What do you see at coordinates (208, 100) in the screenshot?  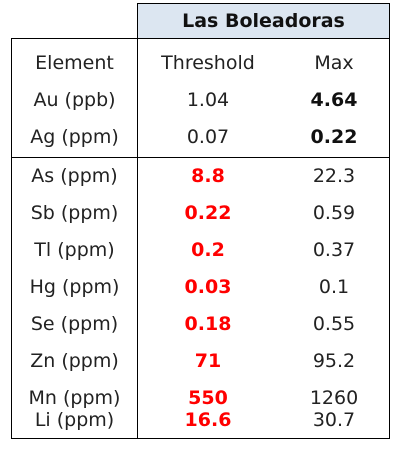 I see `threshold-cell: 1.04` at bounding box center [208, 100].